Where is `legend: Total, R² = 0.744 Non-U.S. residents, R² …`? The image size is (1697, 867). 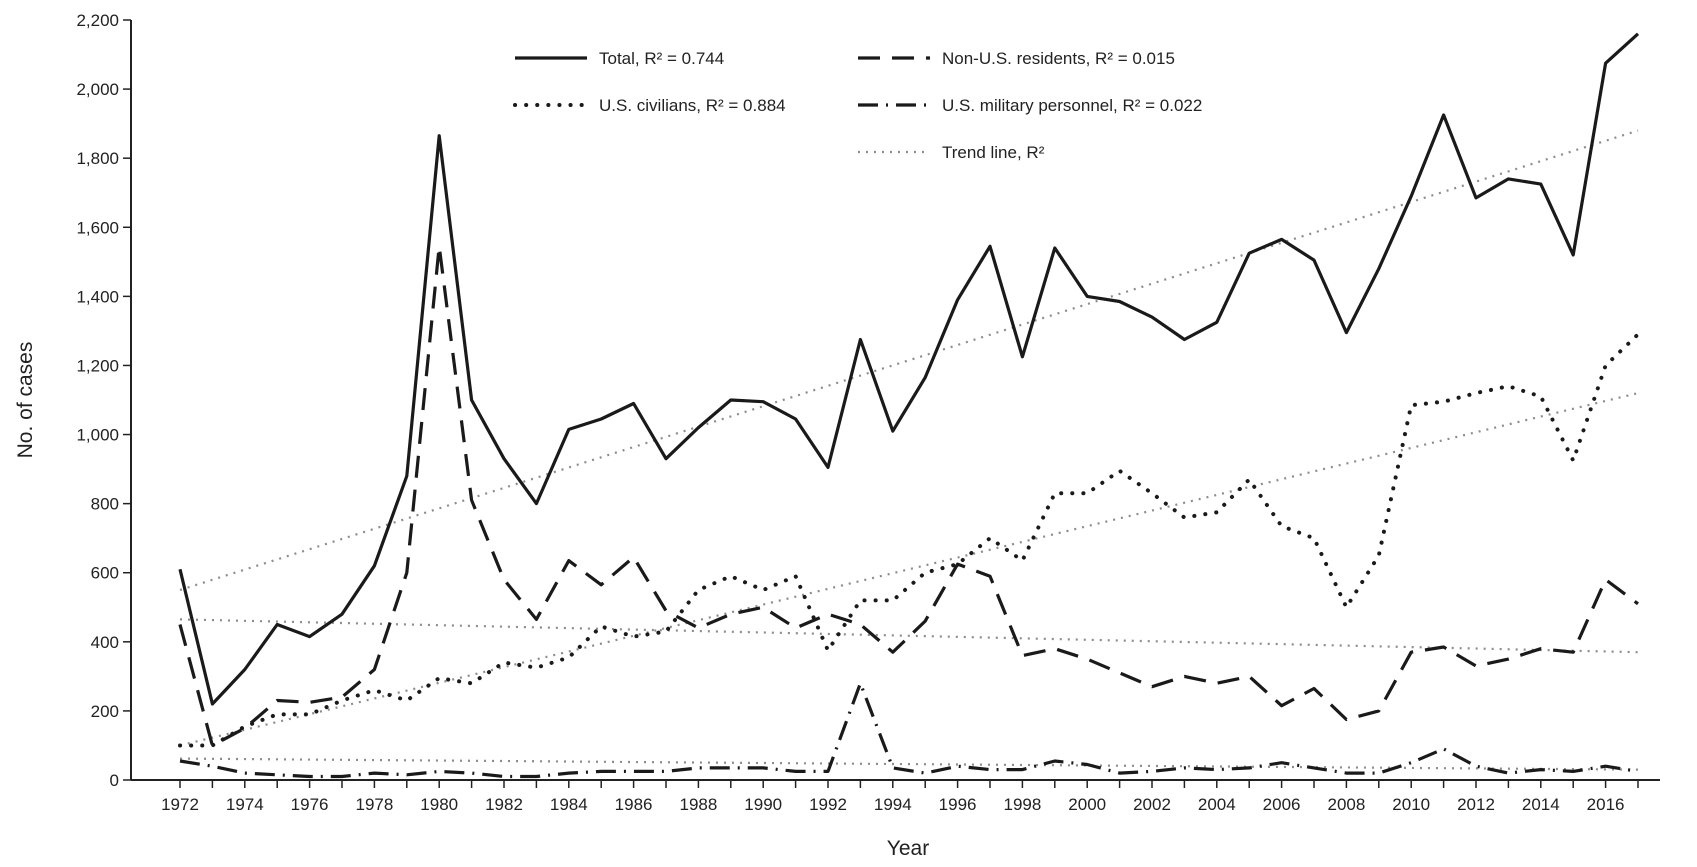
legend: Total, R² = 0.744 Non-U.S. residents, R² … is located at coordinates (857, 105).